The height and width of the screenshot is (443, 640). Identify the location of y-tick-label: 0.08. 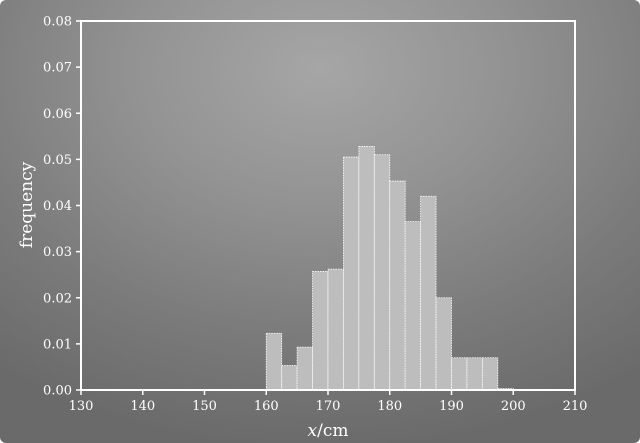
(57, 22).